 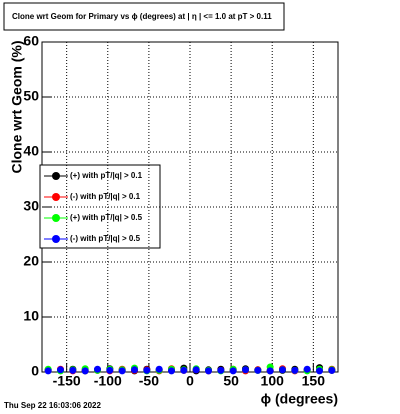 What do you see at coordinates (106, 175) in the screenshot?
I see `legend-label: (+) with pT/|q| > 0.1` at bounding box center [106, 175].